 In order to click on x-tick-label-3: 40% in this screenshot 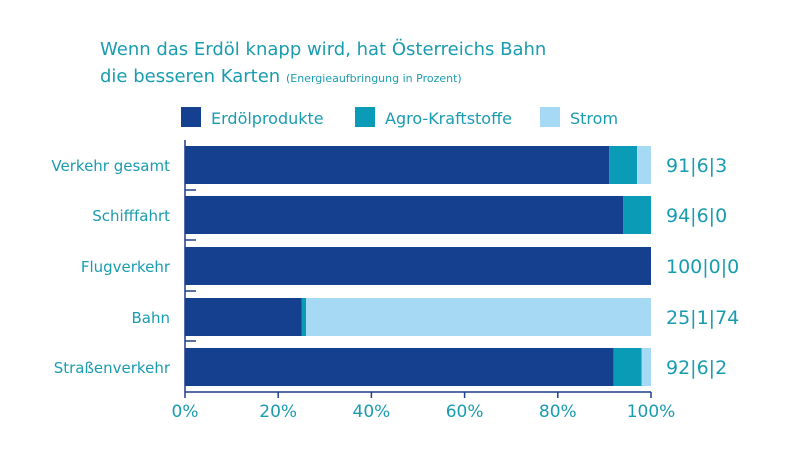, I will do `click(372, 412)`.